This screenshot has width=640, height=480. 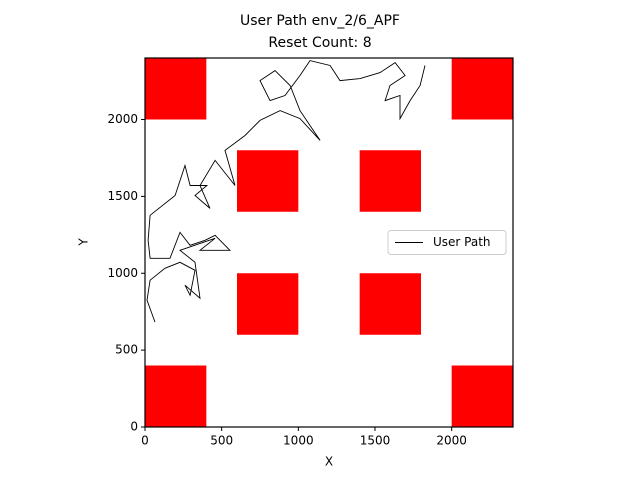 I want to click on x-tick-label: 1000, so click(x=298, y=441).